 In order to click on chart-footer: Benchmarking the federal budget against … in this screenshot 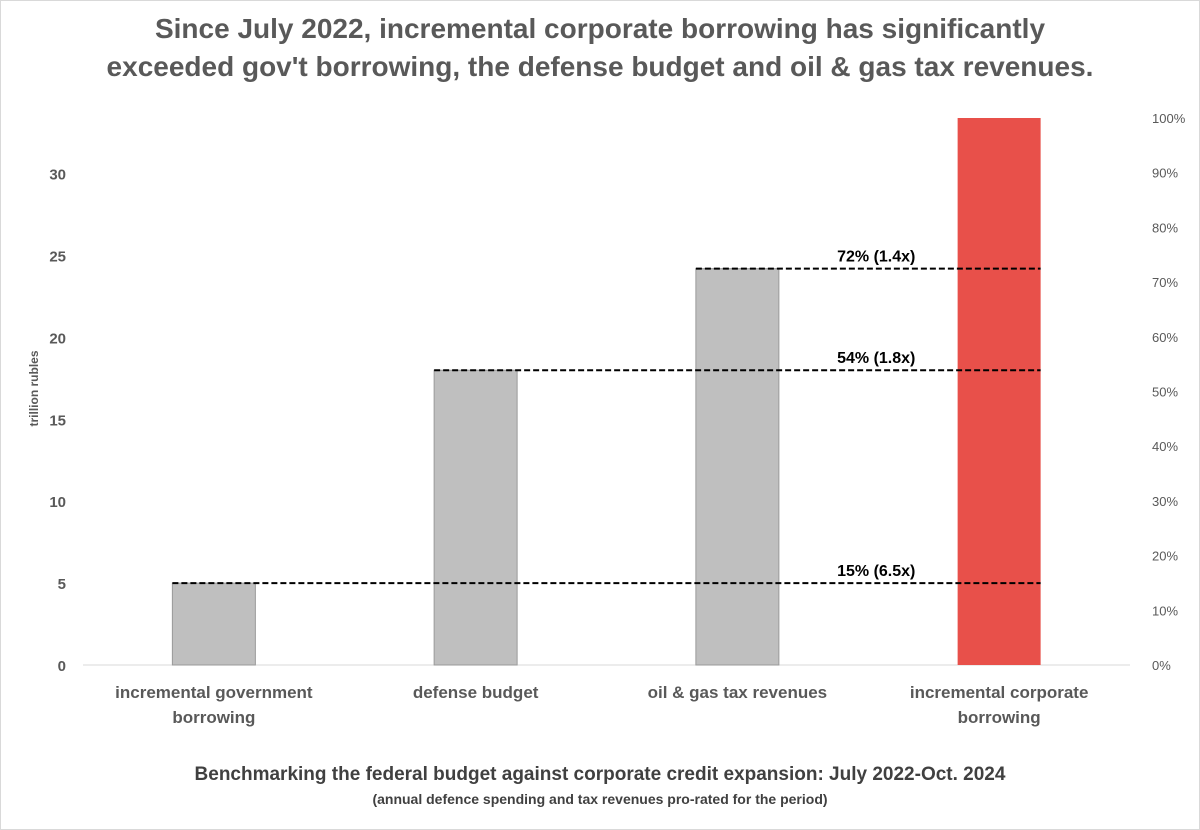, I will do `click(600, 786)`.